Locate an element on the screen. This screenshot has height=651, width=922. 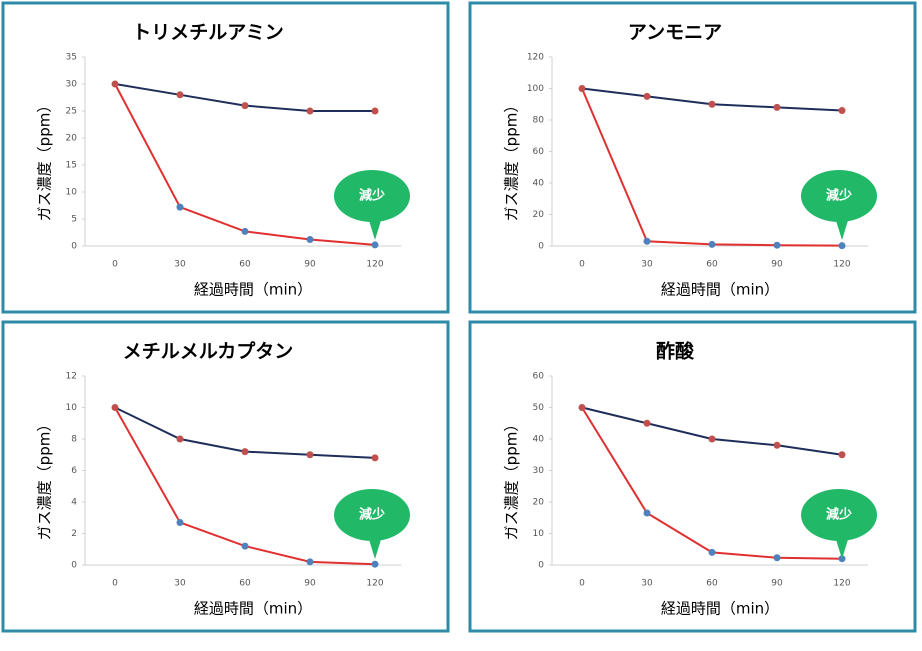
y-tick-label: 12 is located at coordinates (71, 377).